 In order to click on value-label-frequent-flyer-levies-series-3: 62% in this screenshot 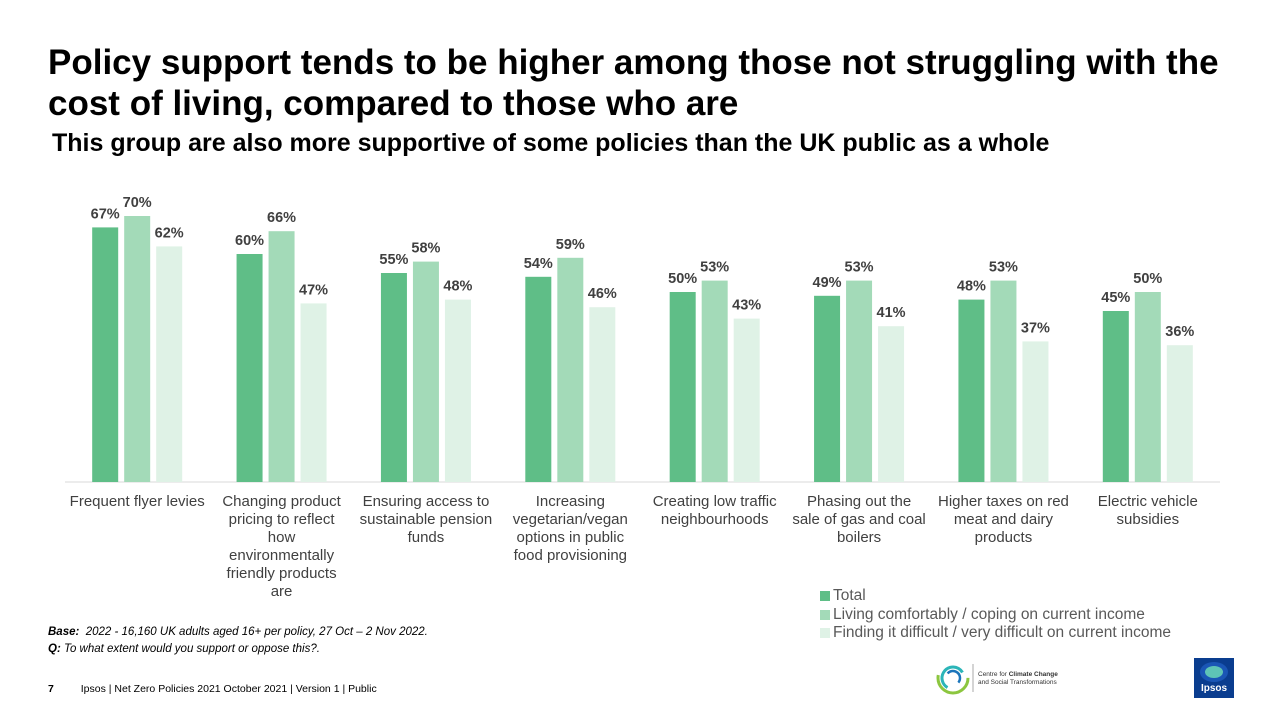, I will do `click(169, 233)`.